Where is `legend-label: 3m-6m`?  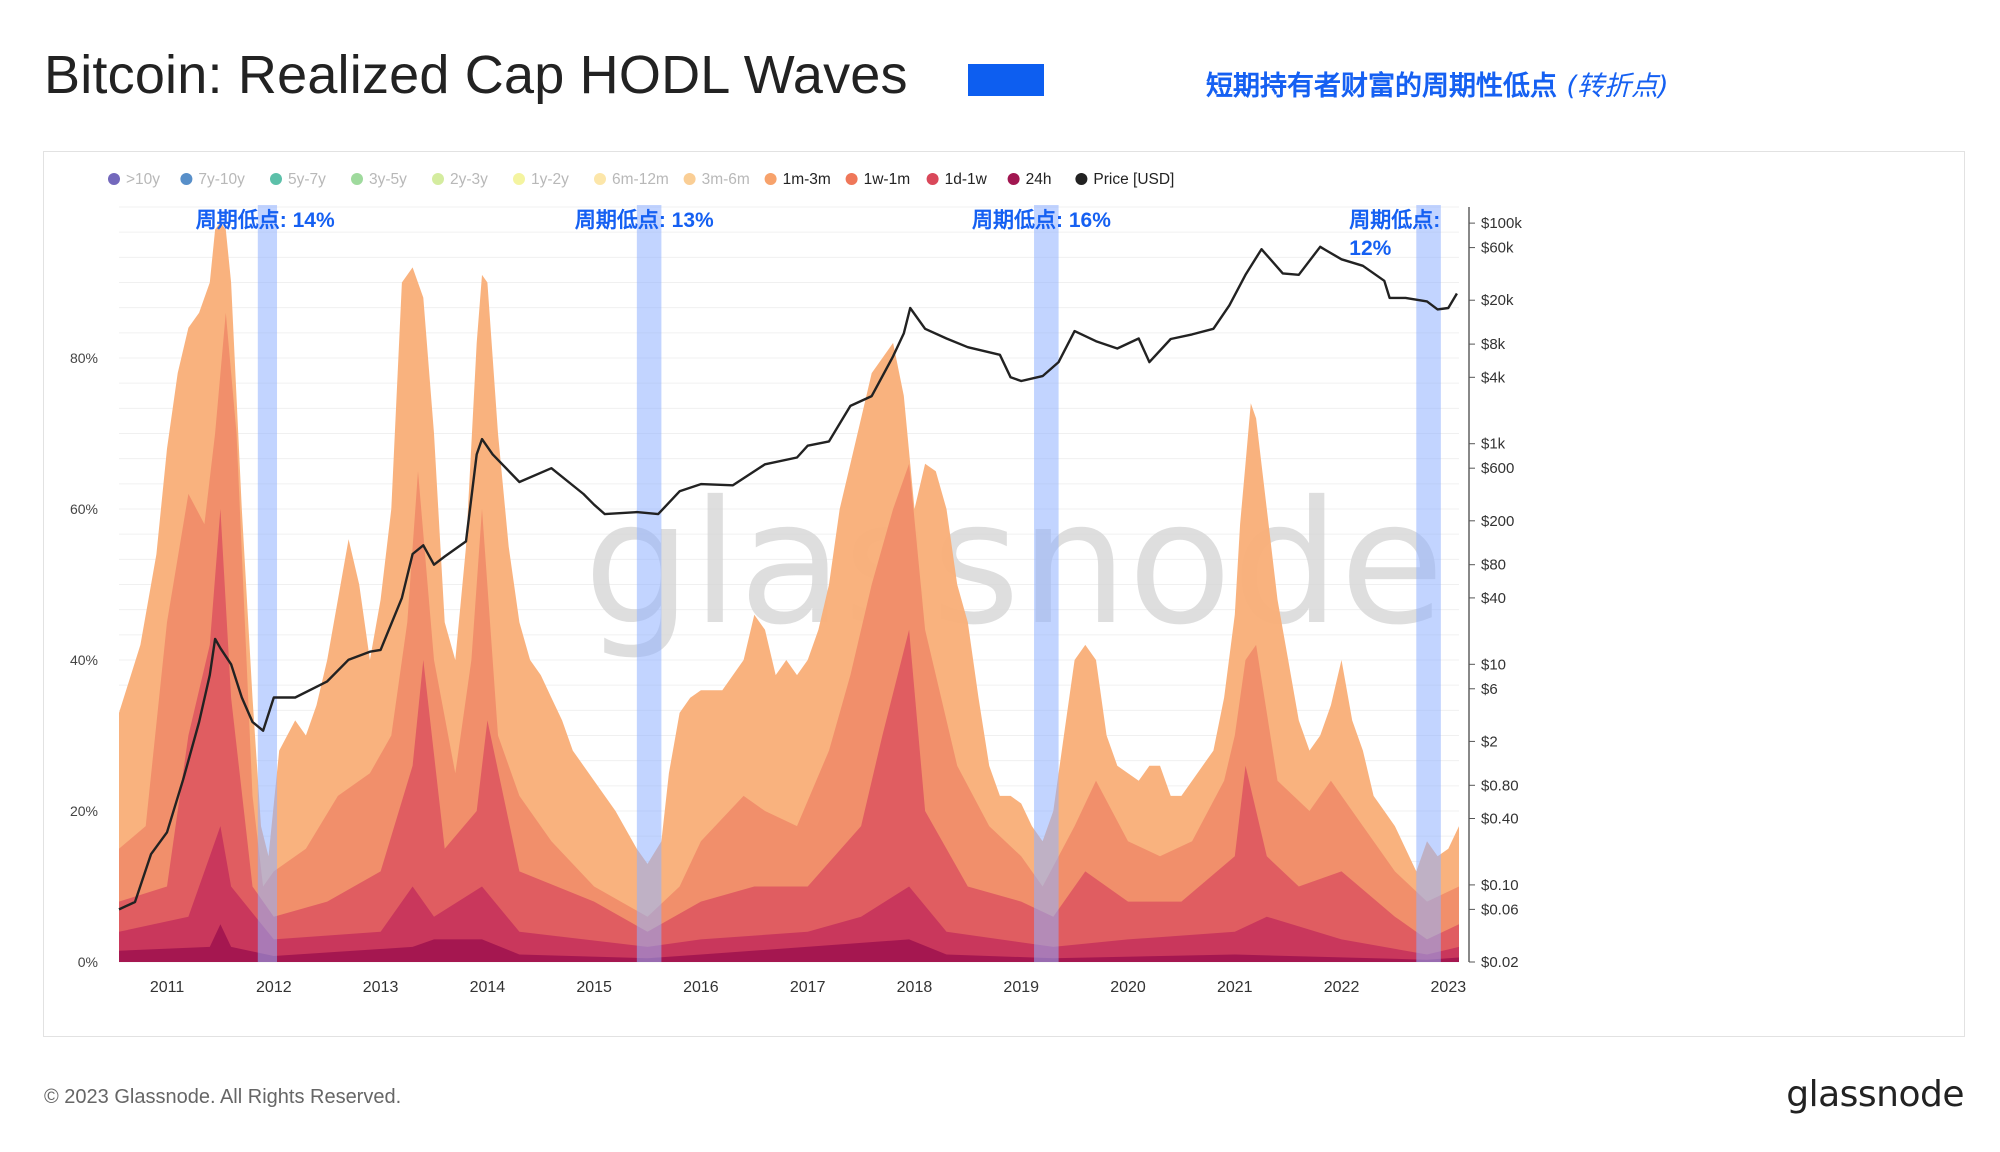 legend-label: 3m-6m is located at coordinates (726, 179).